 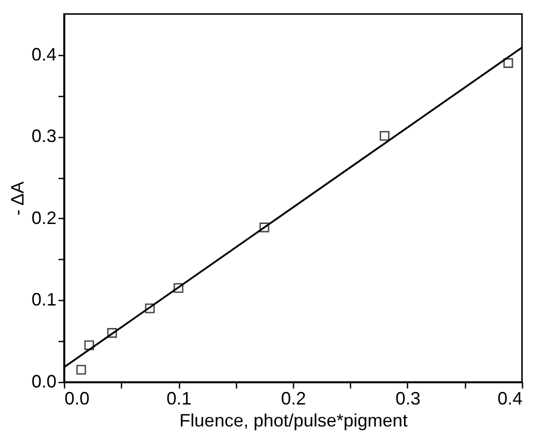 What do you see at coordinates (43, 300) in the screenshot?
I see `y-tick-label: 0.1` at bounding box center [43, 300].